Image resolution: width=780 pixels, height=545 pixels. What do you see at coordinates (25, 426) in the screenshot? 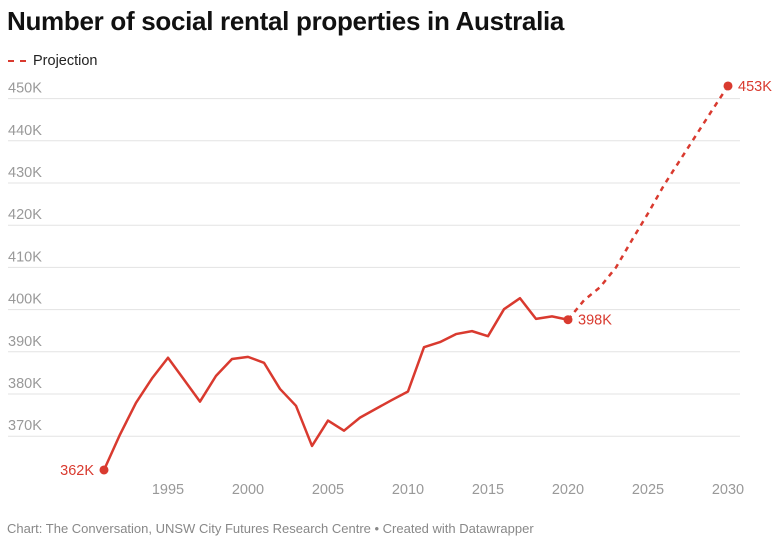
I see `y-tick-label: 370K` at bounding box center [25, 426].